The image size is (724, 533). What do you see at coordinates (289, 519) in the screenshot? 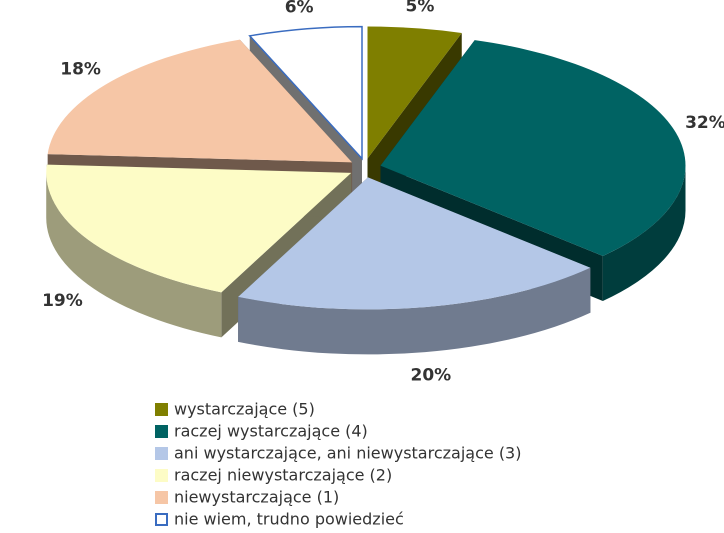
I see `legend-label: nie wiem, trudno powiedzieć` at bounding box center [289, 519].